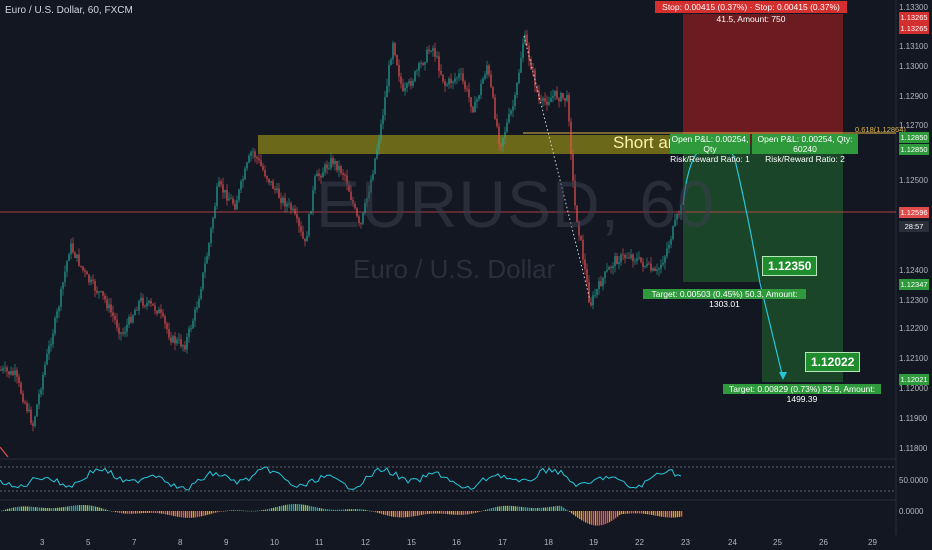 This screenshot has width=932, height=550. What do you see at coordinates (833, 362) in the screenshot?
I see `target-price-label-2: 1.12022` at bounding box center [833, 362].